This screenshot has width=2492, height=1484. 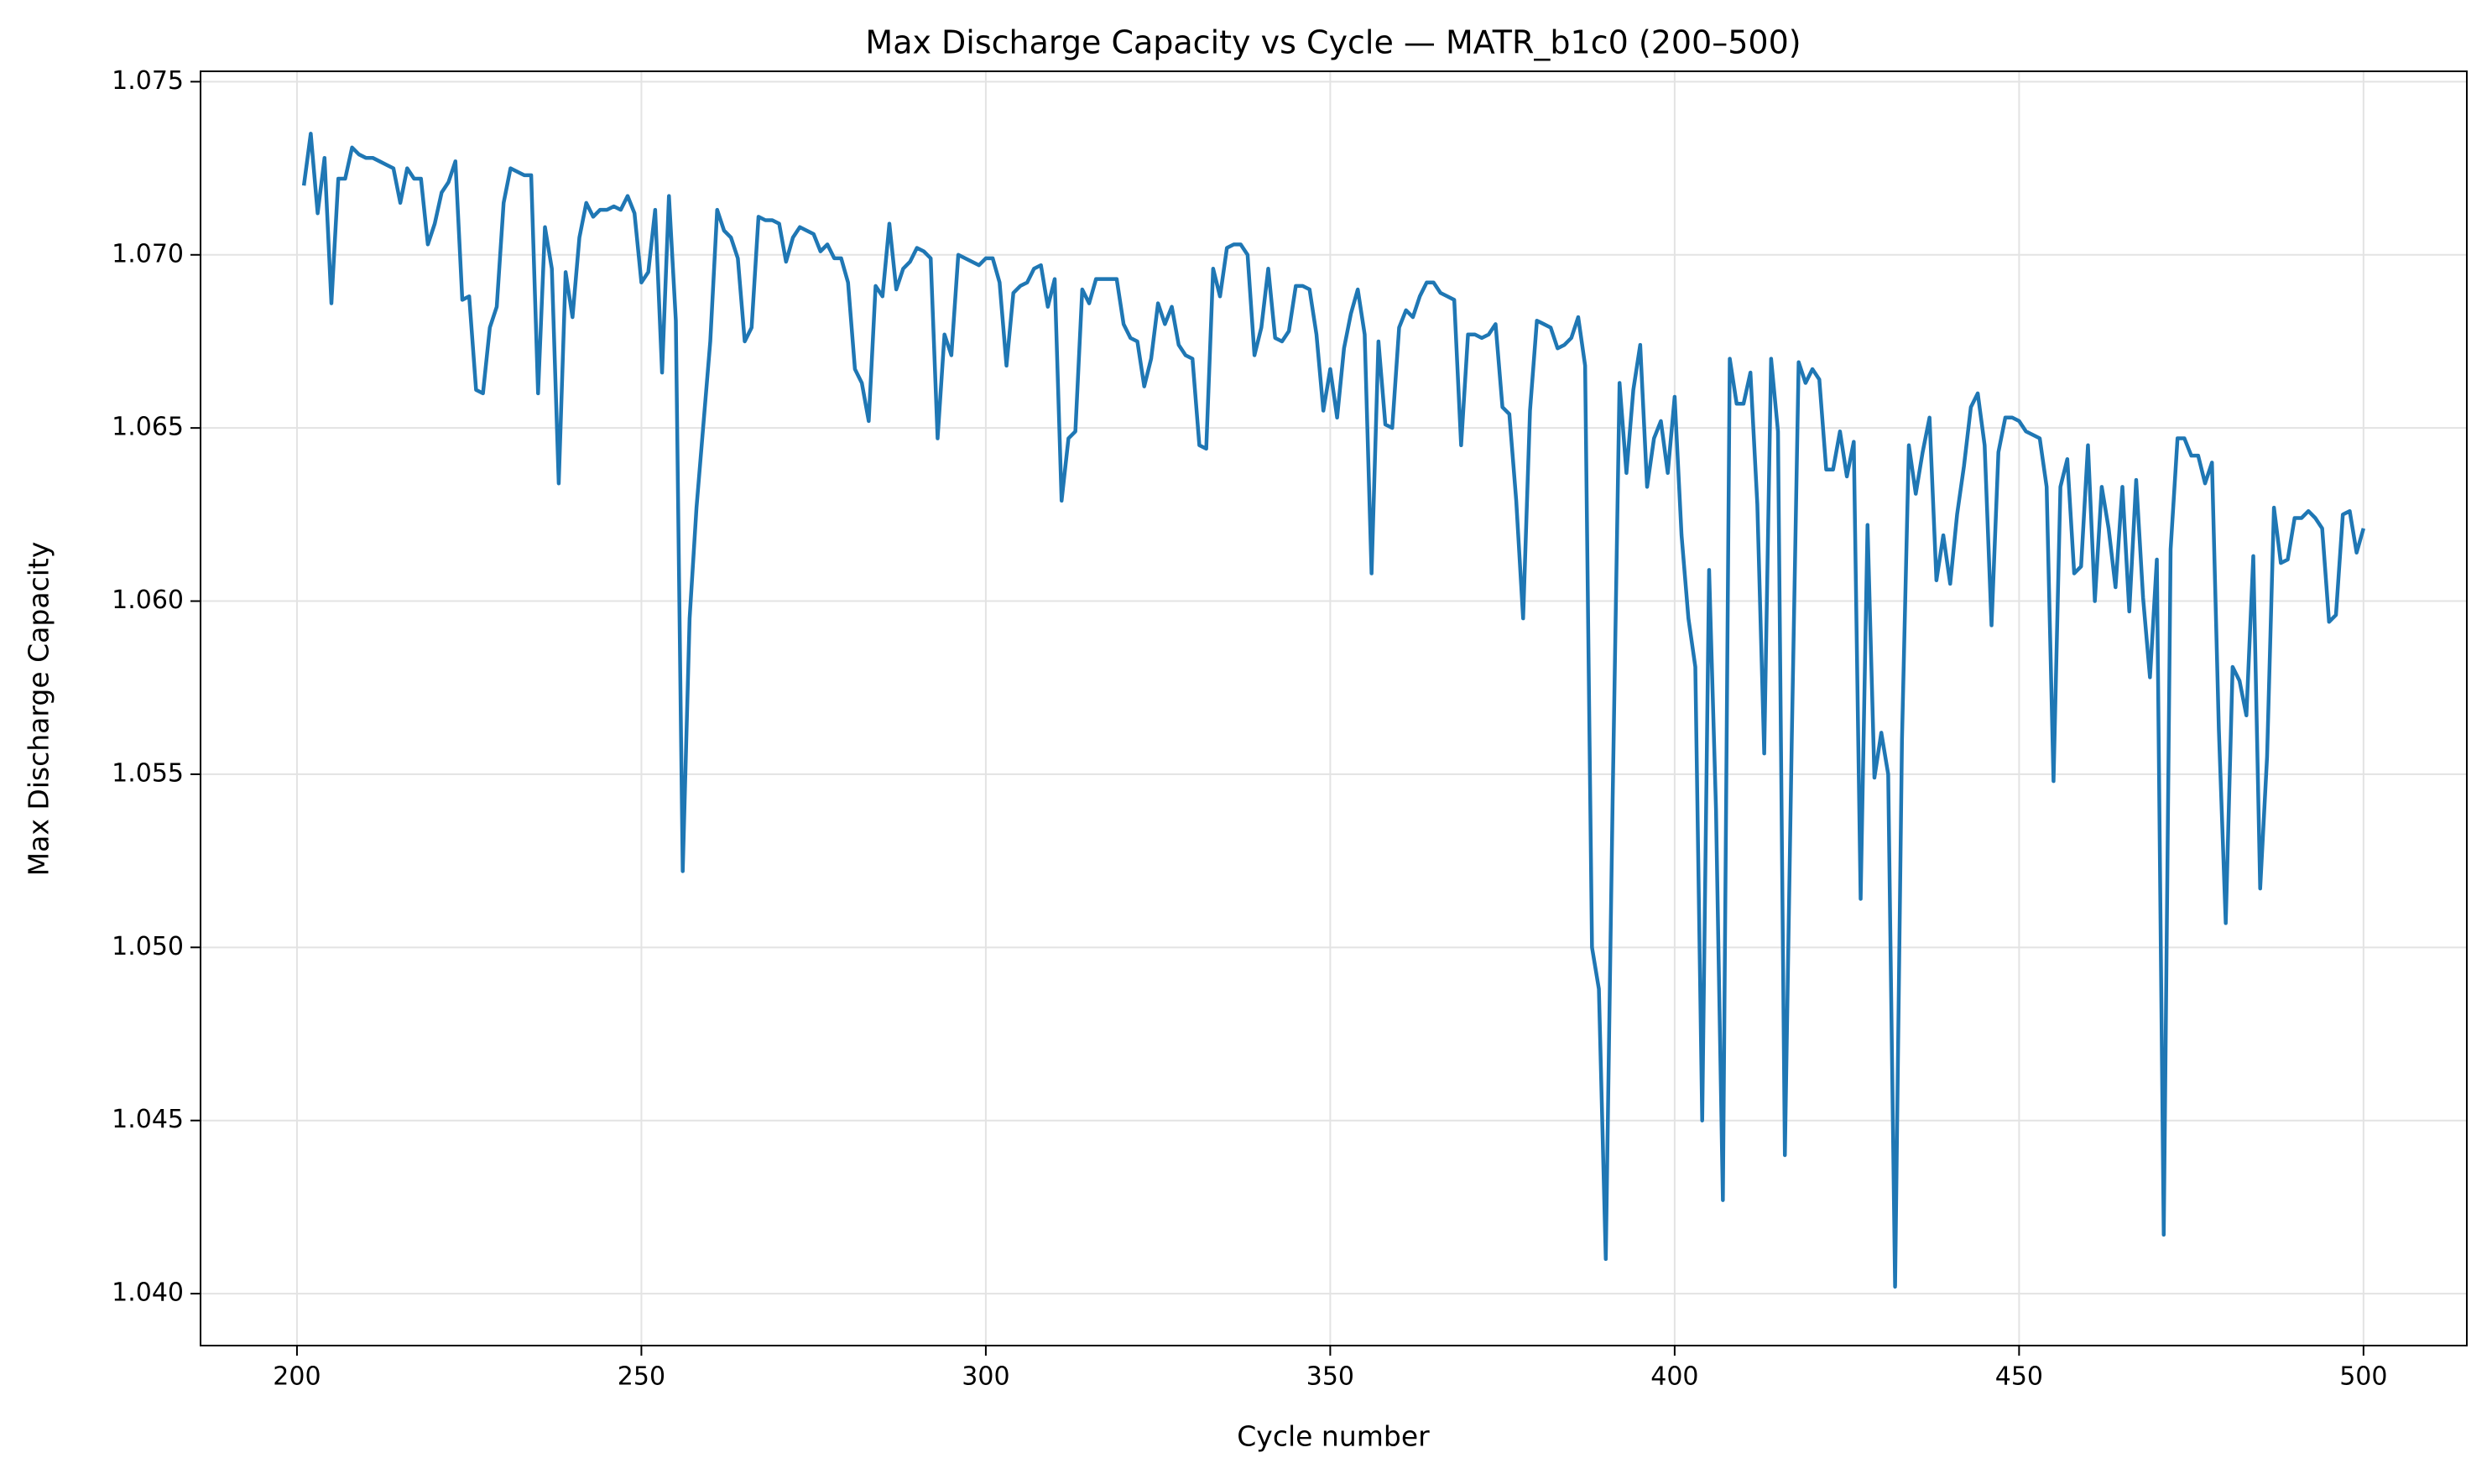 I want to click on y-tick-label: 1.050, so click(x=148, y=946).